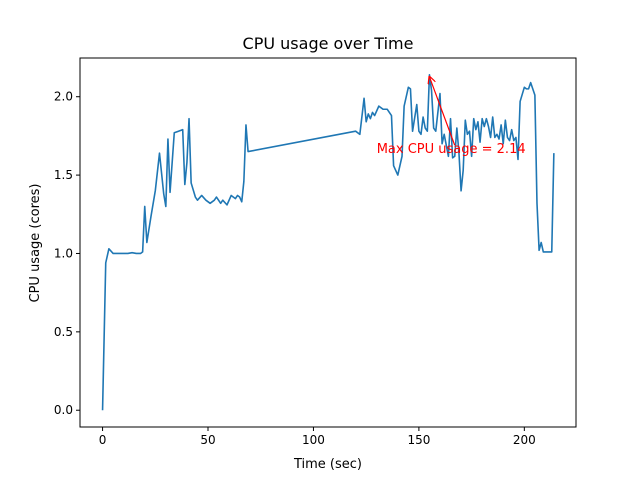 Image resolution: width=640 pixels, height=480 pixels. Describe the element at coordinates (35, 243) in the screenshot. I see `y-axis-label: CPU usage (cores)` at that location.